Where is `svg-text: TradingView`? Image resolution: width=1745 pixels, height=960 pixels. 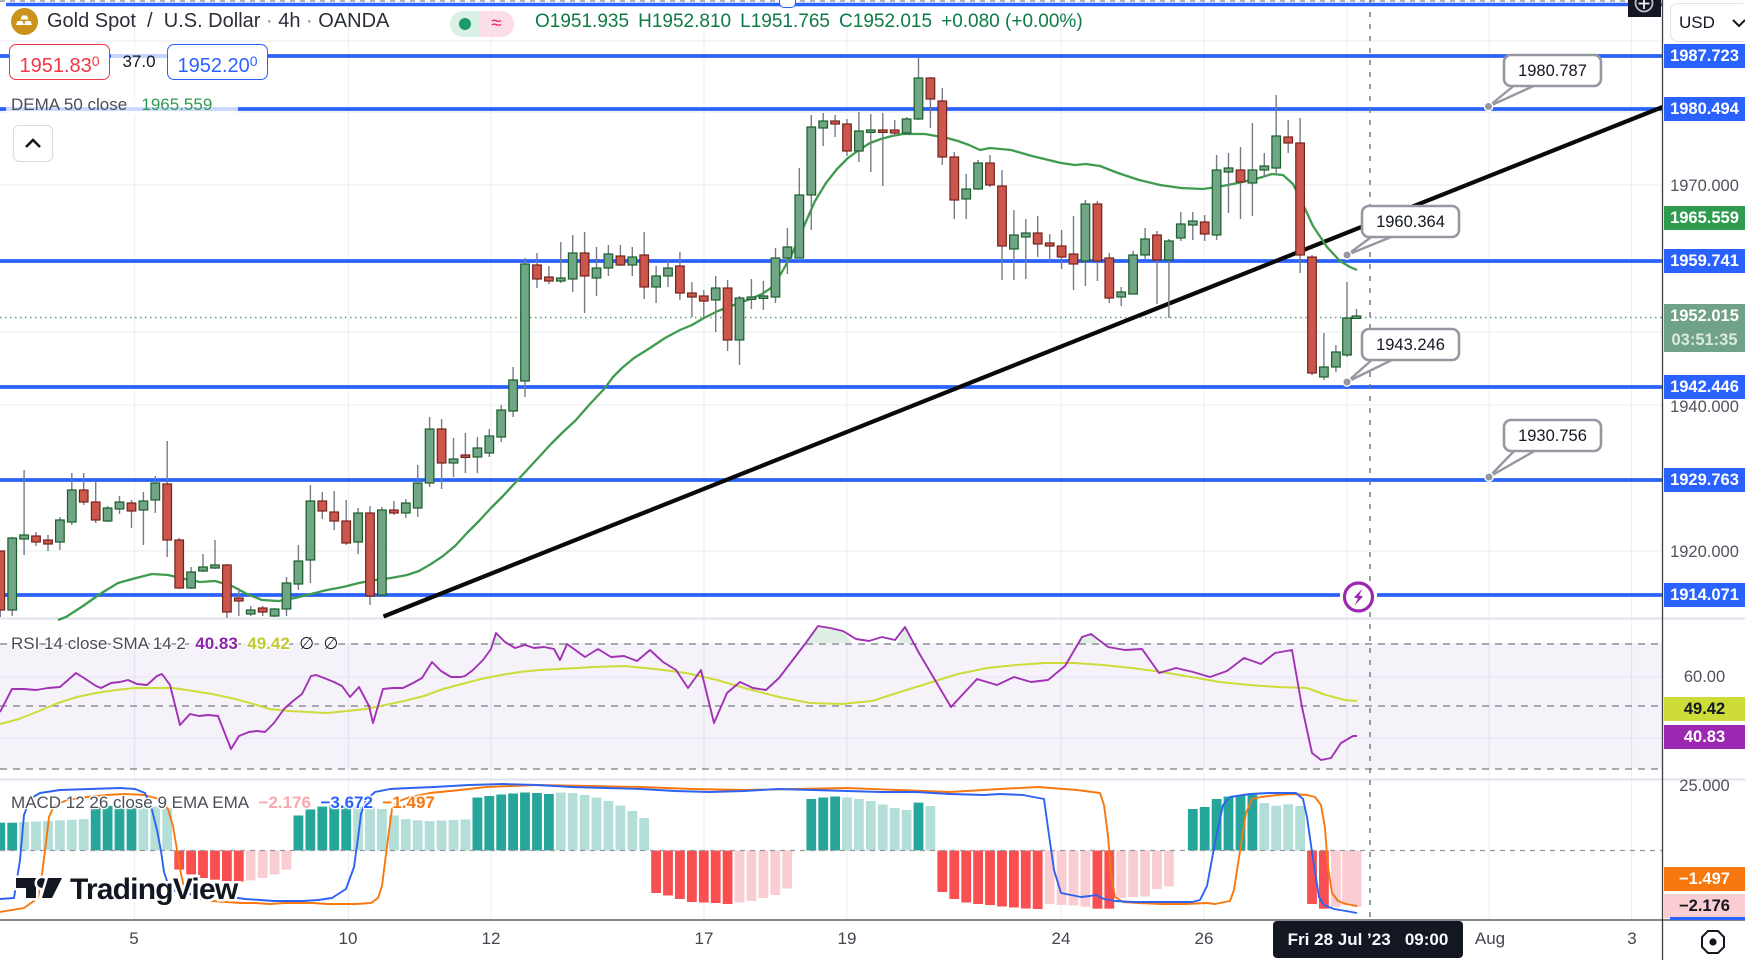 svg-text: TradingView is located at coordinates (154, 889).